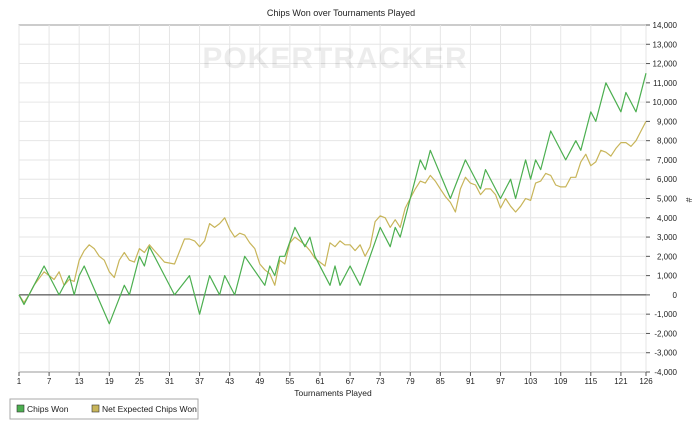 This screenshot has height=429, width=700. What do you see at coordinates (665, 372) in the screenshot?
I see `y-tick-label: -4,000` at bounding box center [665, 372].